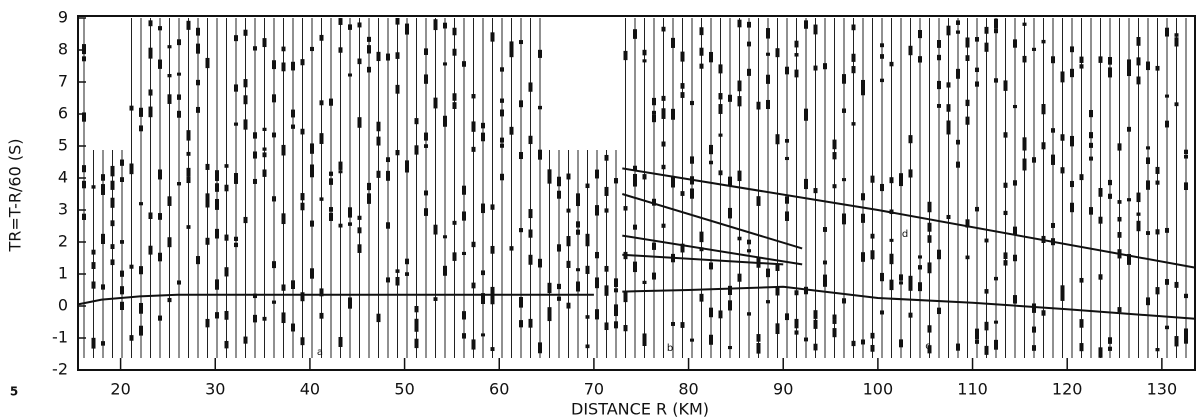 The width and height of the screenshot is (1201, 419). Describe the element at coordinates (15, 196) in the screenshot. I see `y-axis-label: TR=T-R/60 (S)` at that location.